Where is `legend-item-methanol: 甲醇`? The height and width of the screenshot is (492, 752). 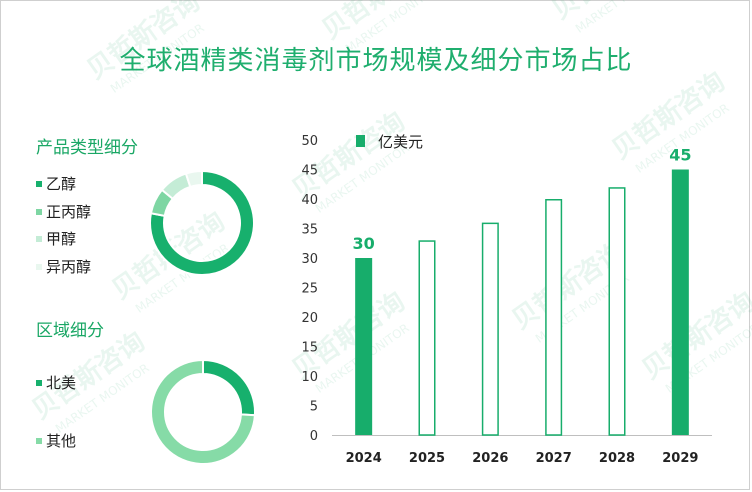 legend-item-methanol: 甲醇 is located at coordinates (56, 239).